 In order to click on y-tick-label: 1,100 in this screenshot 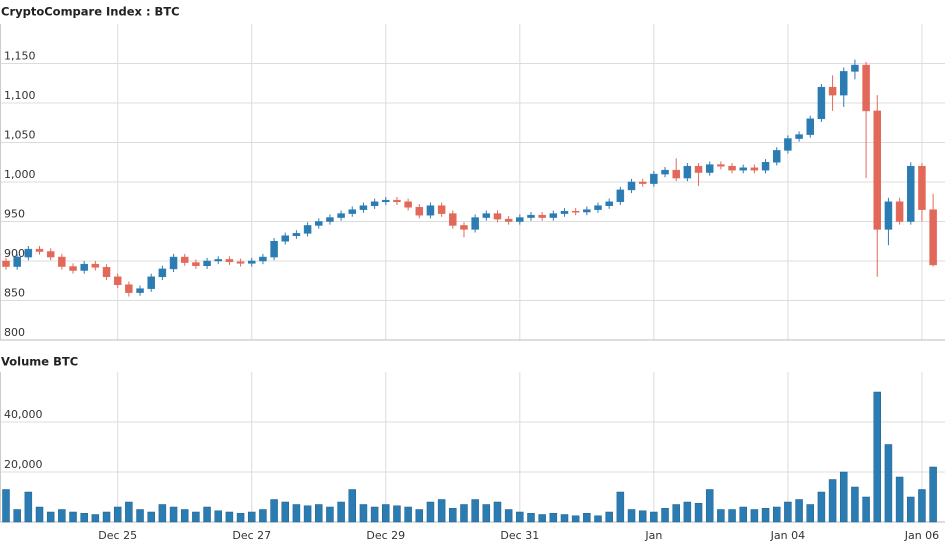, I will do `click(20, 95)`.